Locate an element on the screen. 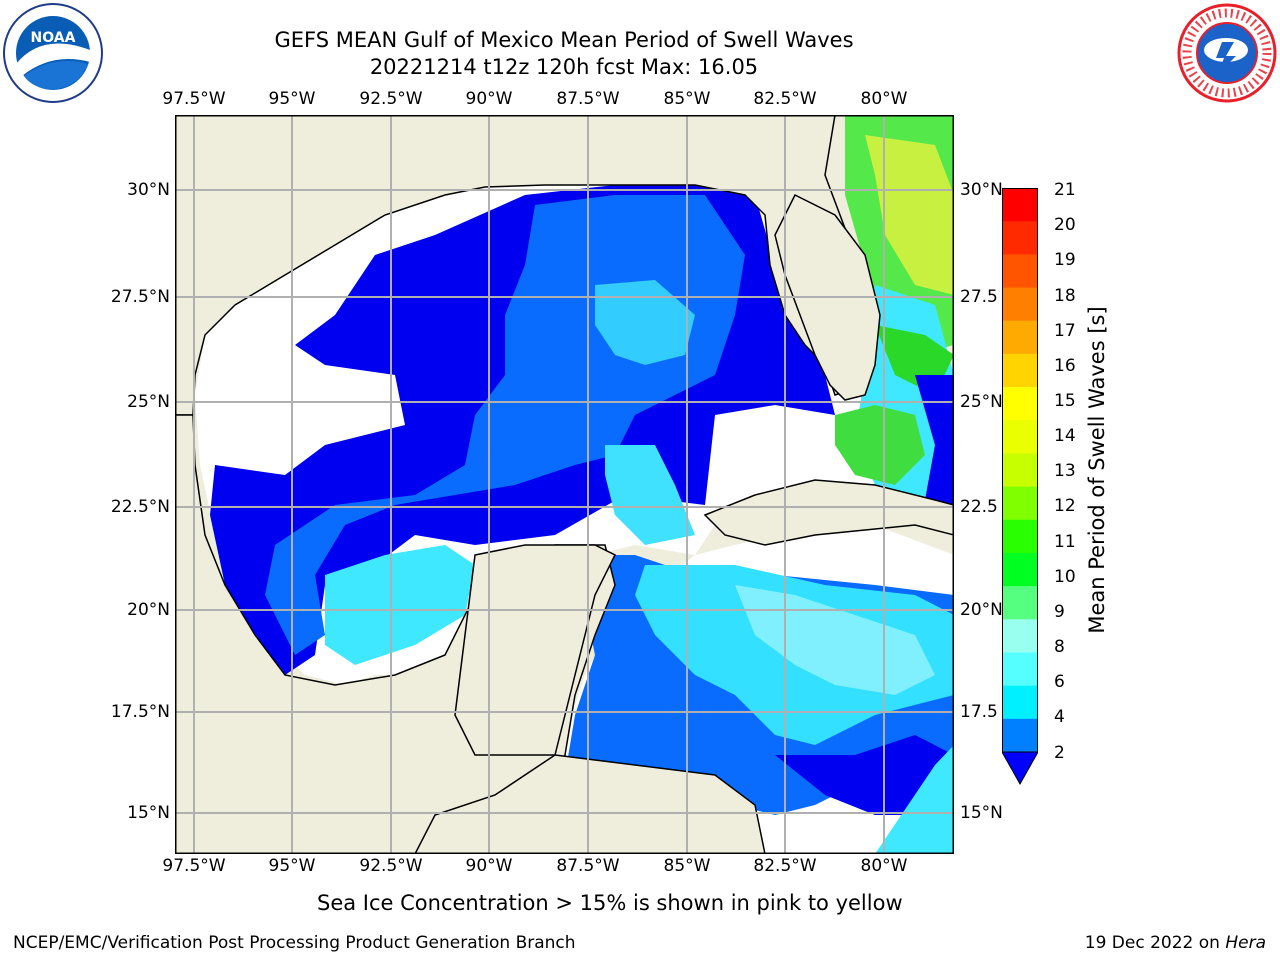 This screenshot has height=960, width=1280. yucatan-land is located at coordinates (535, 650).